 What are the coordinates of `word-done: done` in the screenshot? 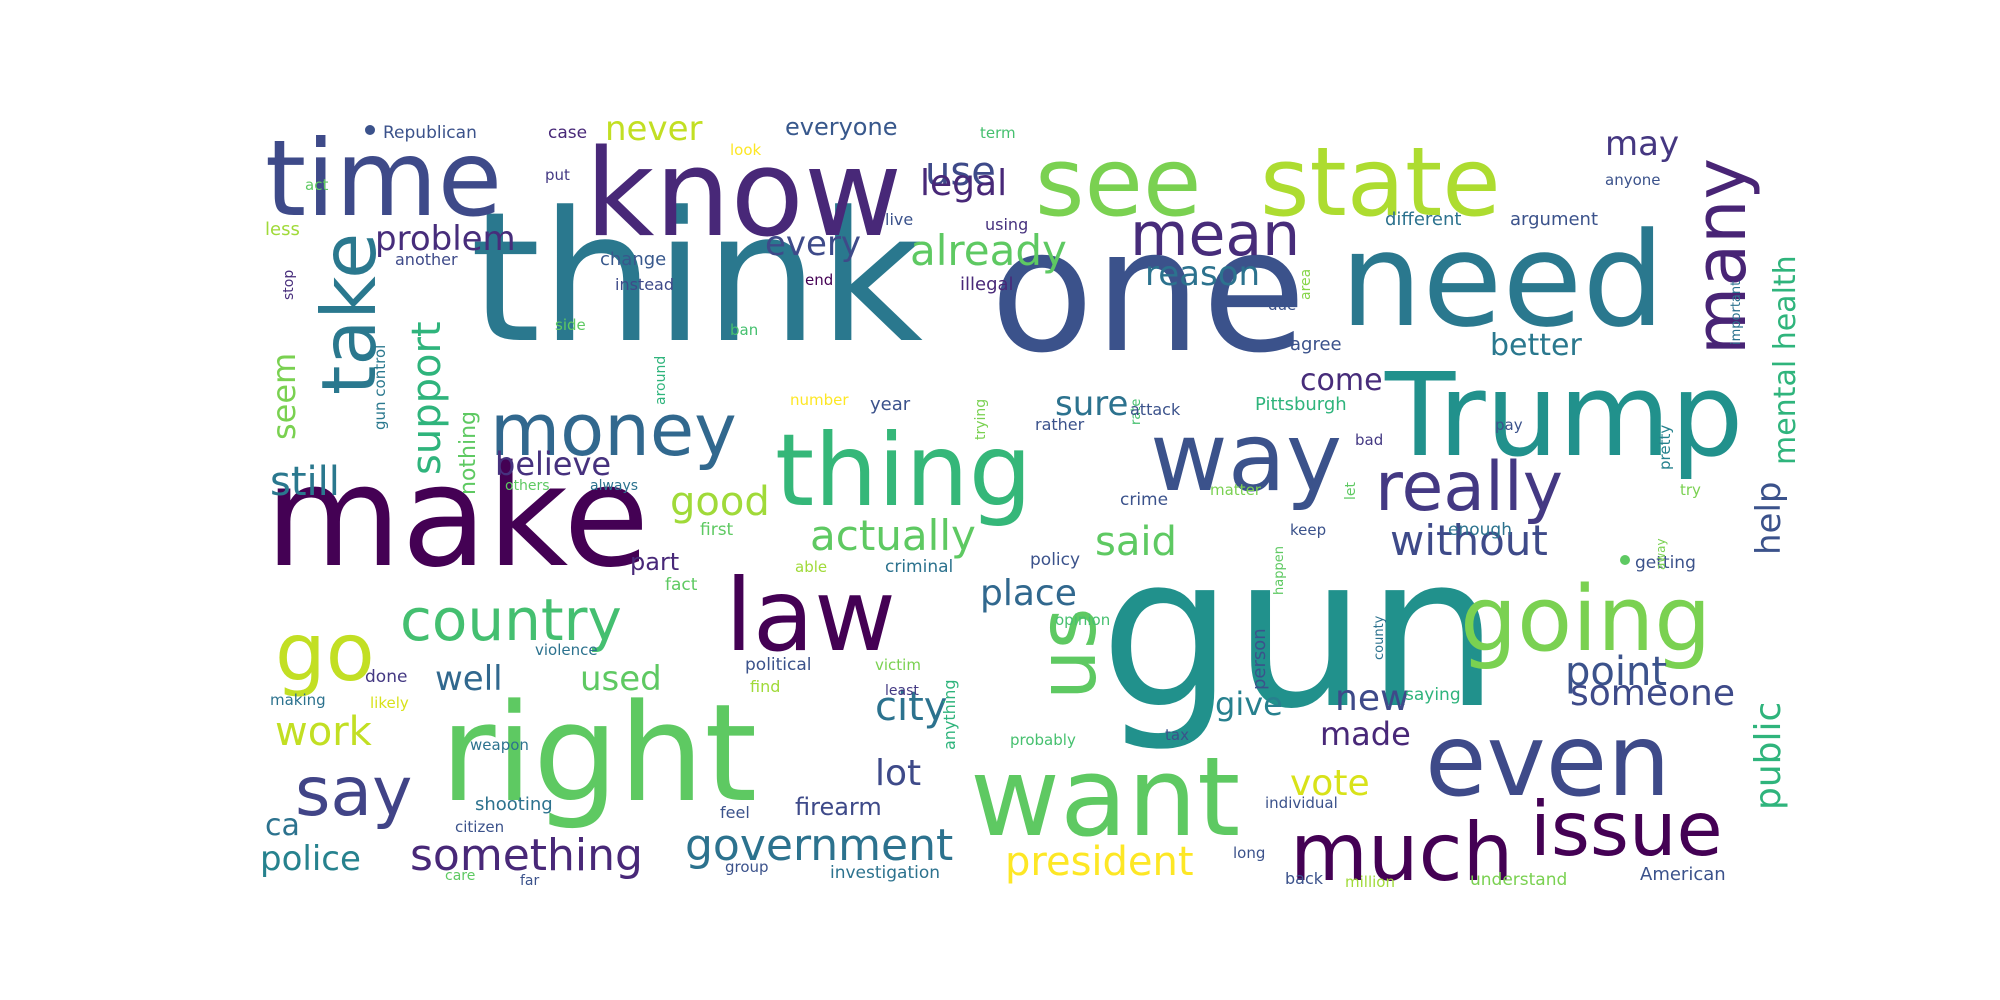 It's located at (386, 677).